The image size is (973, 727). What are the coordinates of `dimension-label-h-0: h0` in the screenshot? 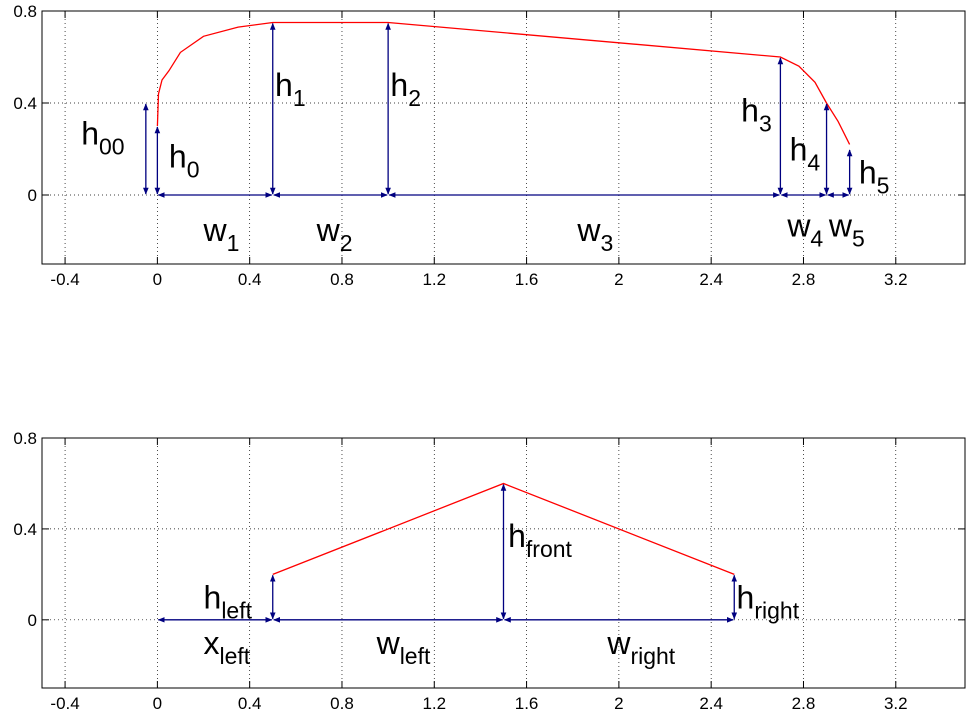 It's located at (184, 160).